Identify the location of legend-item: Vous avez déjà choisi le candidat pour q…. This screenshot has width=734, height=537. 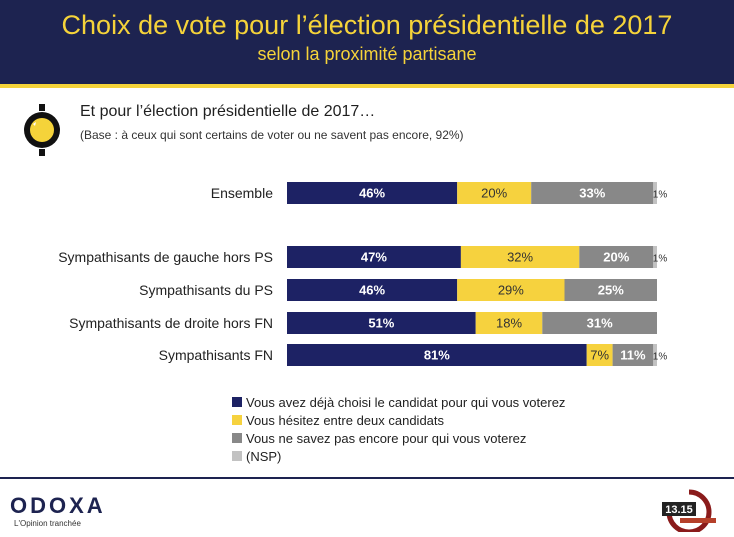
(398, 402).